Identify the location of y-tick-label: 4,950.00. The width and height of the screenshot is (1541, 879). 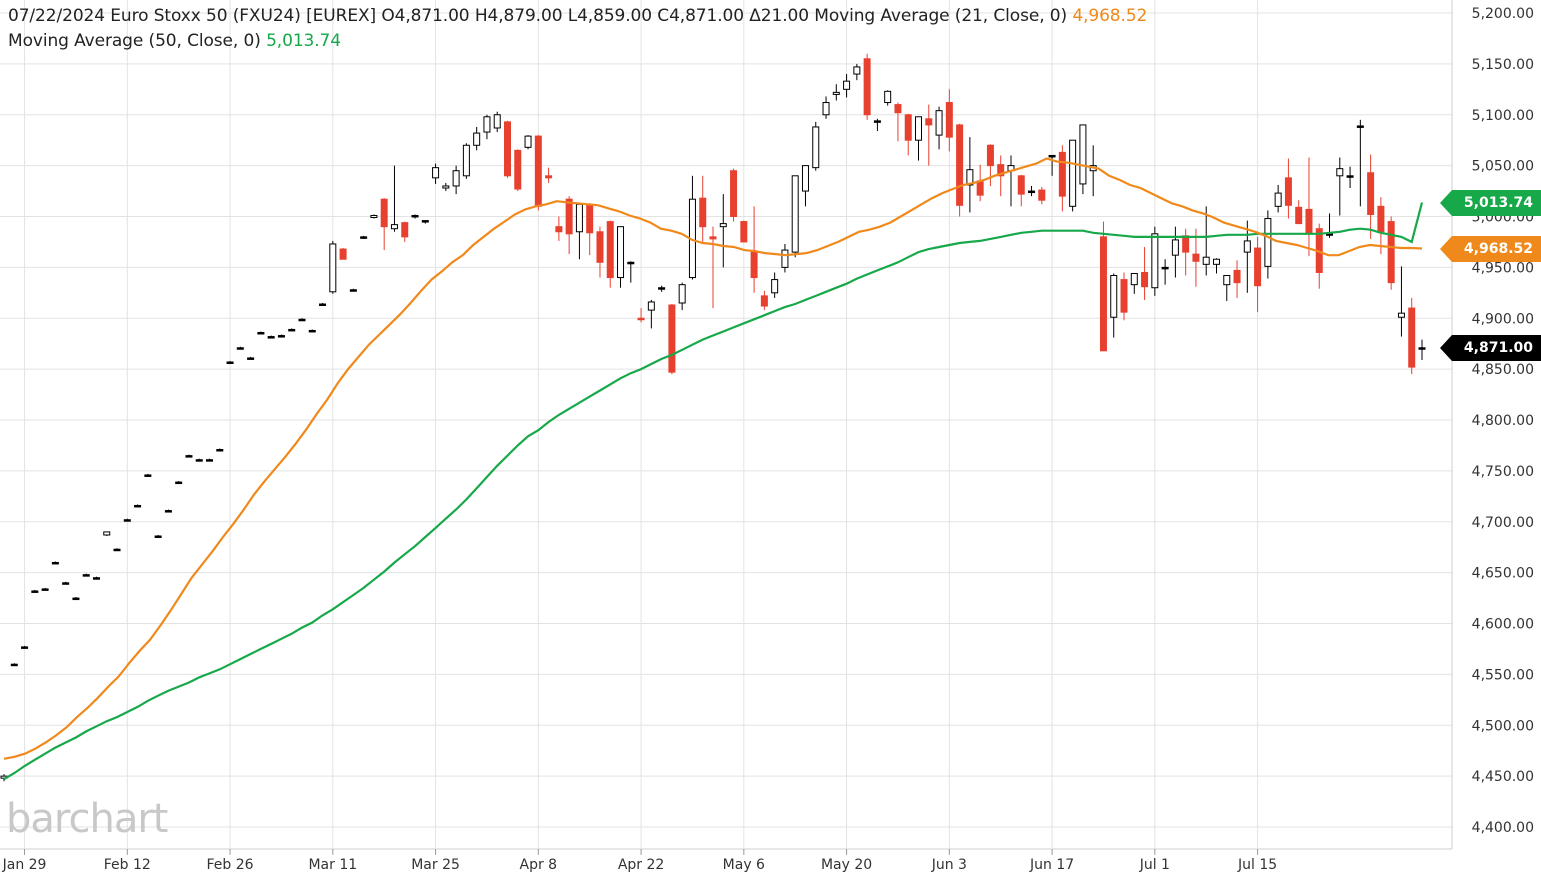
(1503, 268).